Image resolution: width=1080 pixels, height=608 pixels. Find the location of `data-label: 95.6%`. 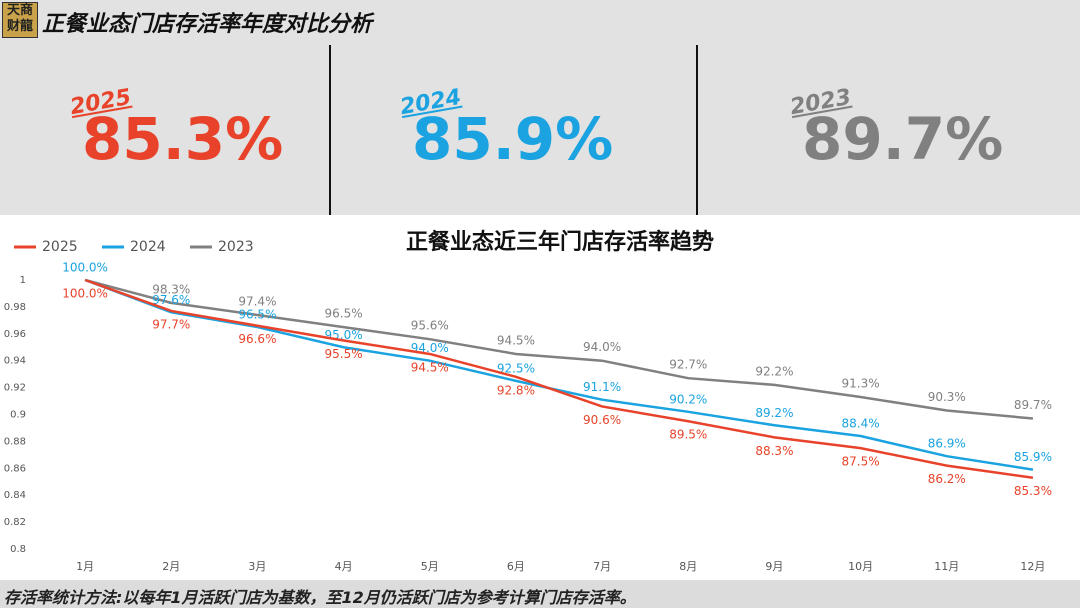

data-label: 95.6% is located at coordinates (430, 326).